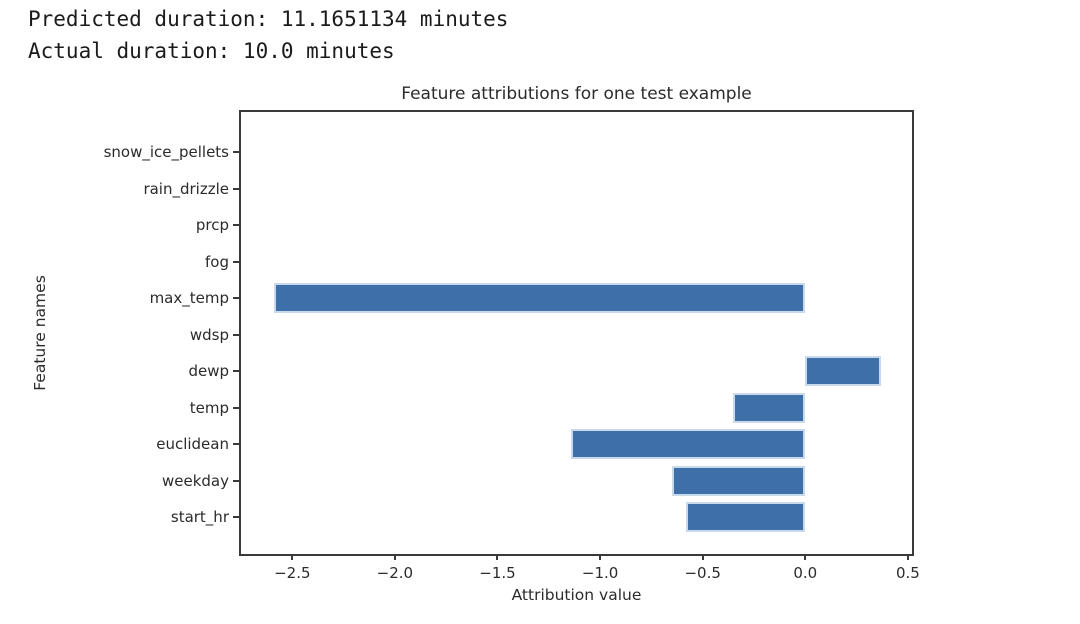 This screenshot has height=624, width=1080. I want to click on x-tick-label: −2.5, so click(292, 573).